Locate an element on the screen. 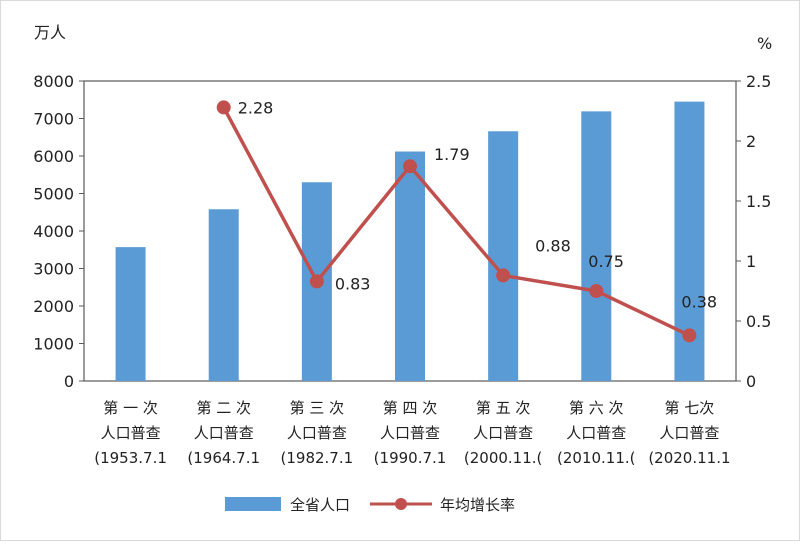 This screenshot has height=545, width=800. growth-rate-data-label: 2.28 is located at coordinates (256, 107).